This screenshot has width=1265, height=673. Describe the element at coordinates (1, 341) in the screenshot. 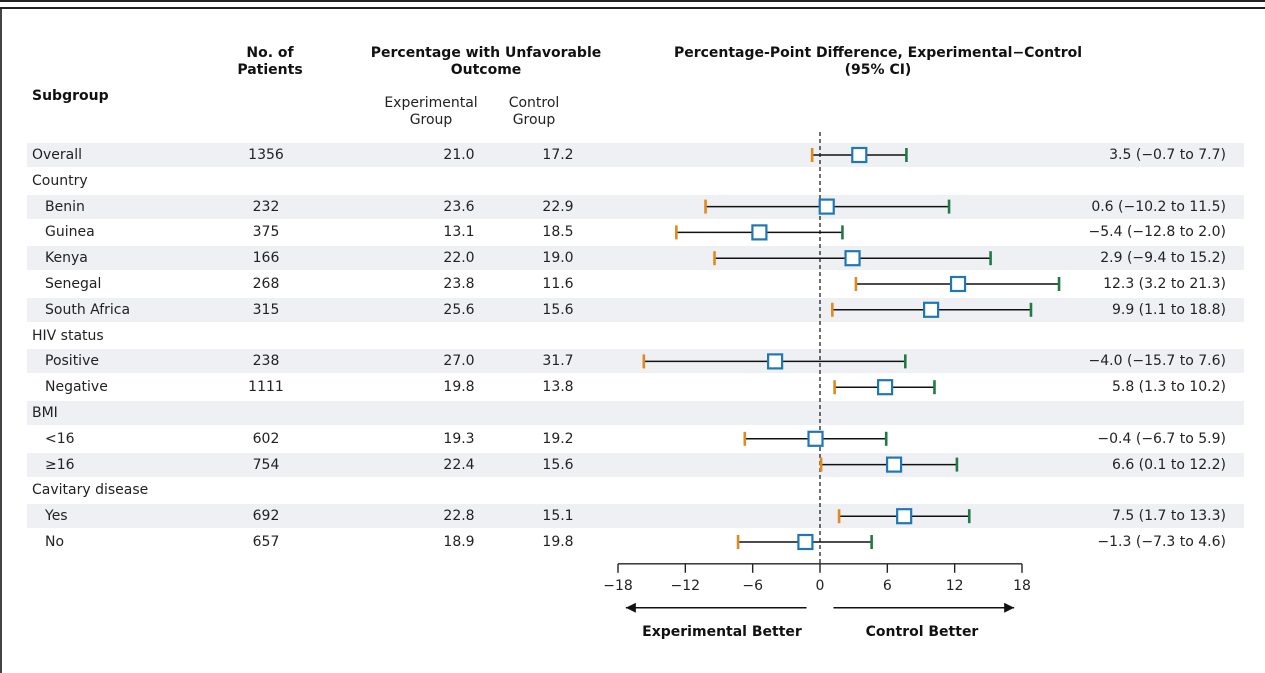

I see `left-rule` at that location.